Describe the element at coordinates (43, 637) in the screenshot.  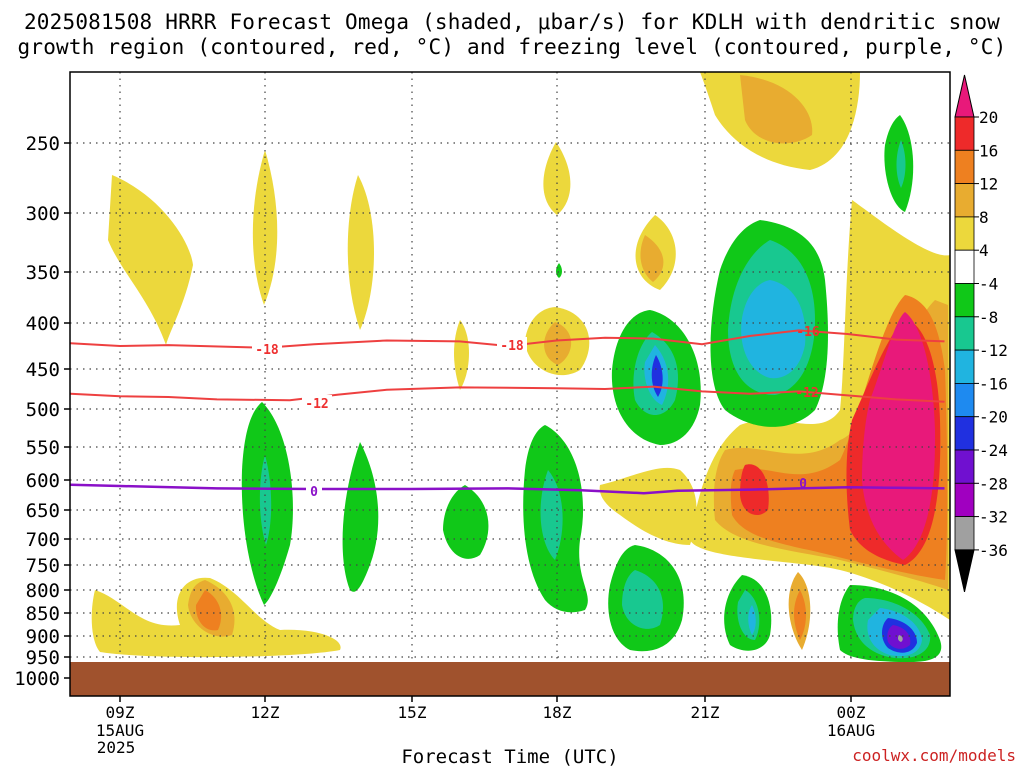
I see `y-tick-label: 900` at that location.